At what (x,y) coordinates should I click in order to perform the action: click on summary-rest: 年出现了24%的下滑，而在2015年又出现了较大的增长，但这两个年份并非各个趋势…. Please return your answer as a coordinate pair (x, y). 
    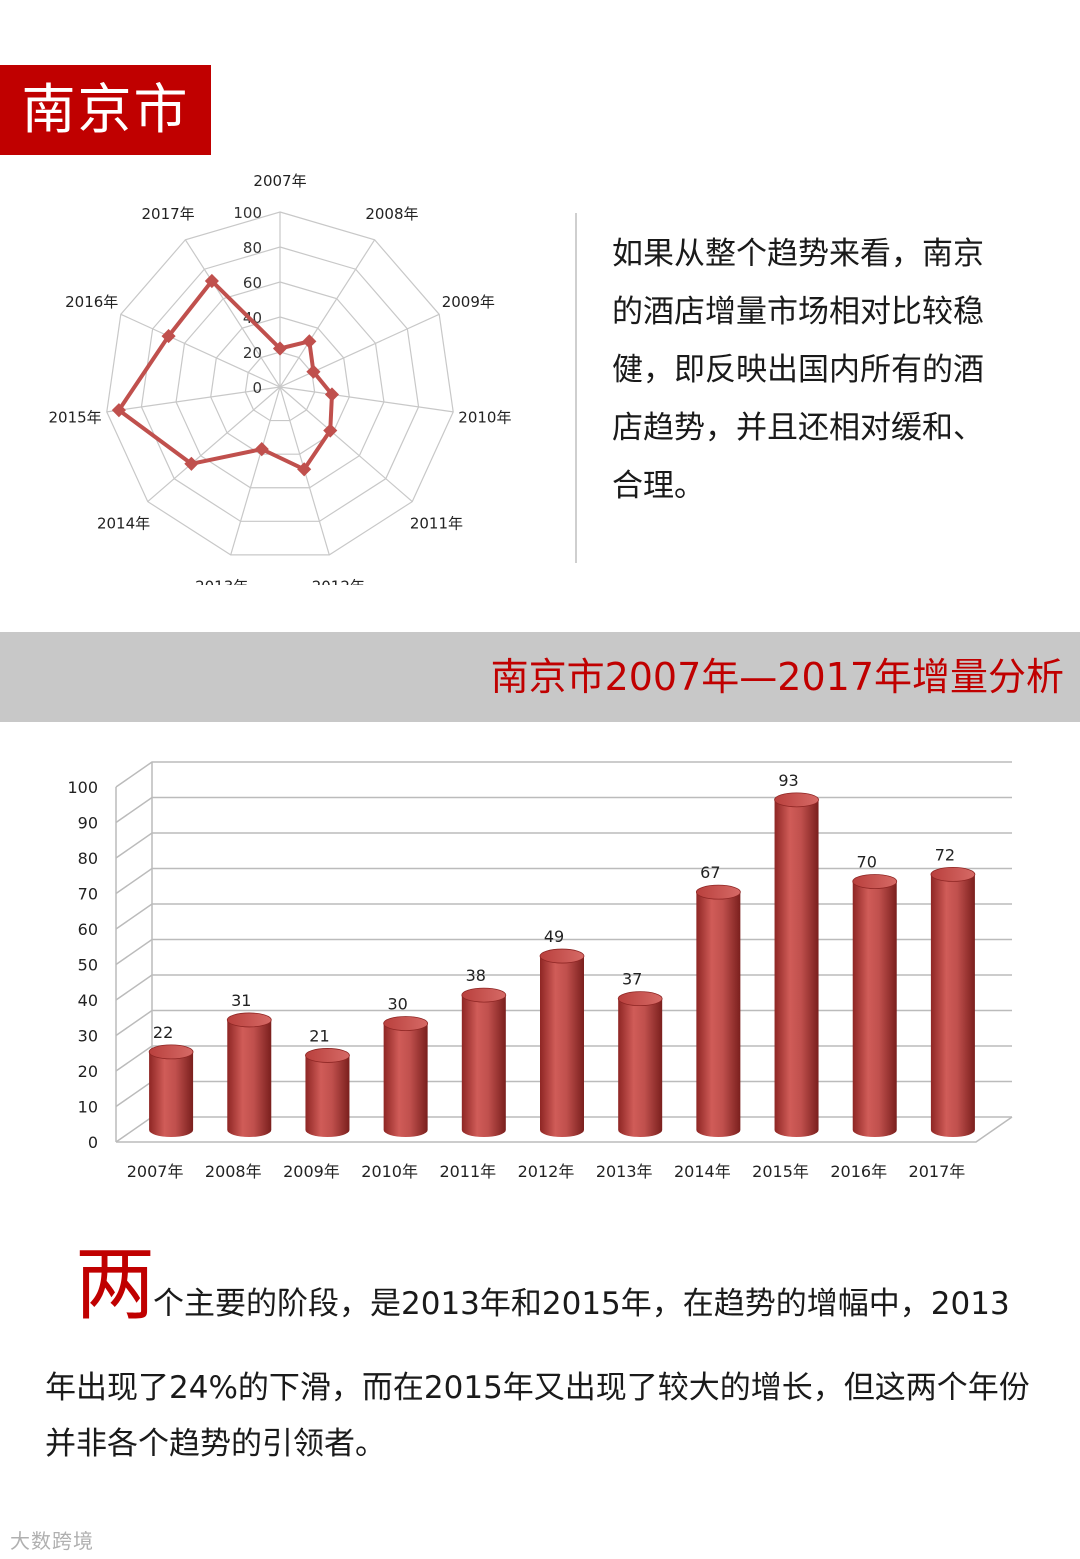
    Looking at the image, I should click on (537, 1416).